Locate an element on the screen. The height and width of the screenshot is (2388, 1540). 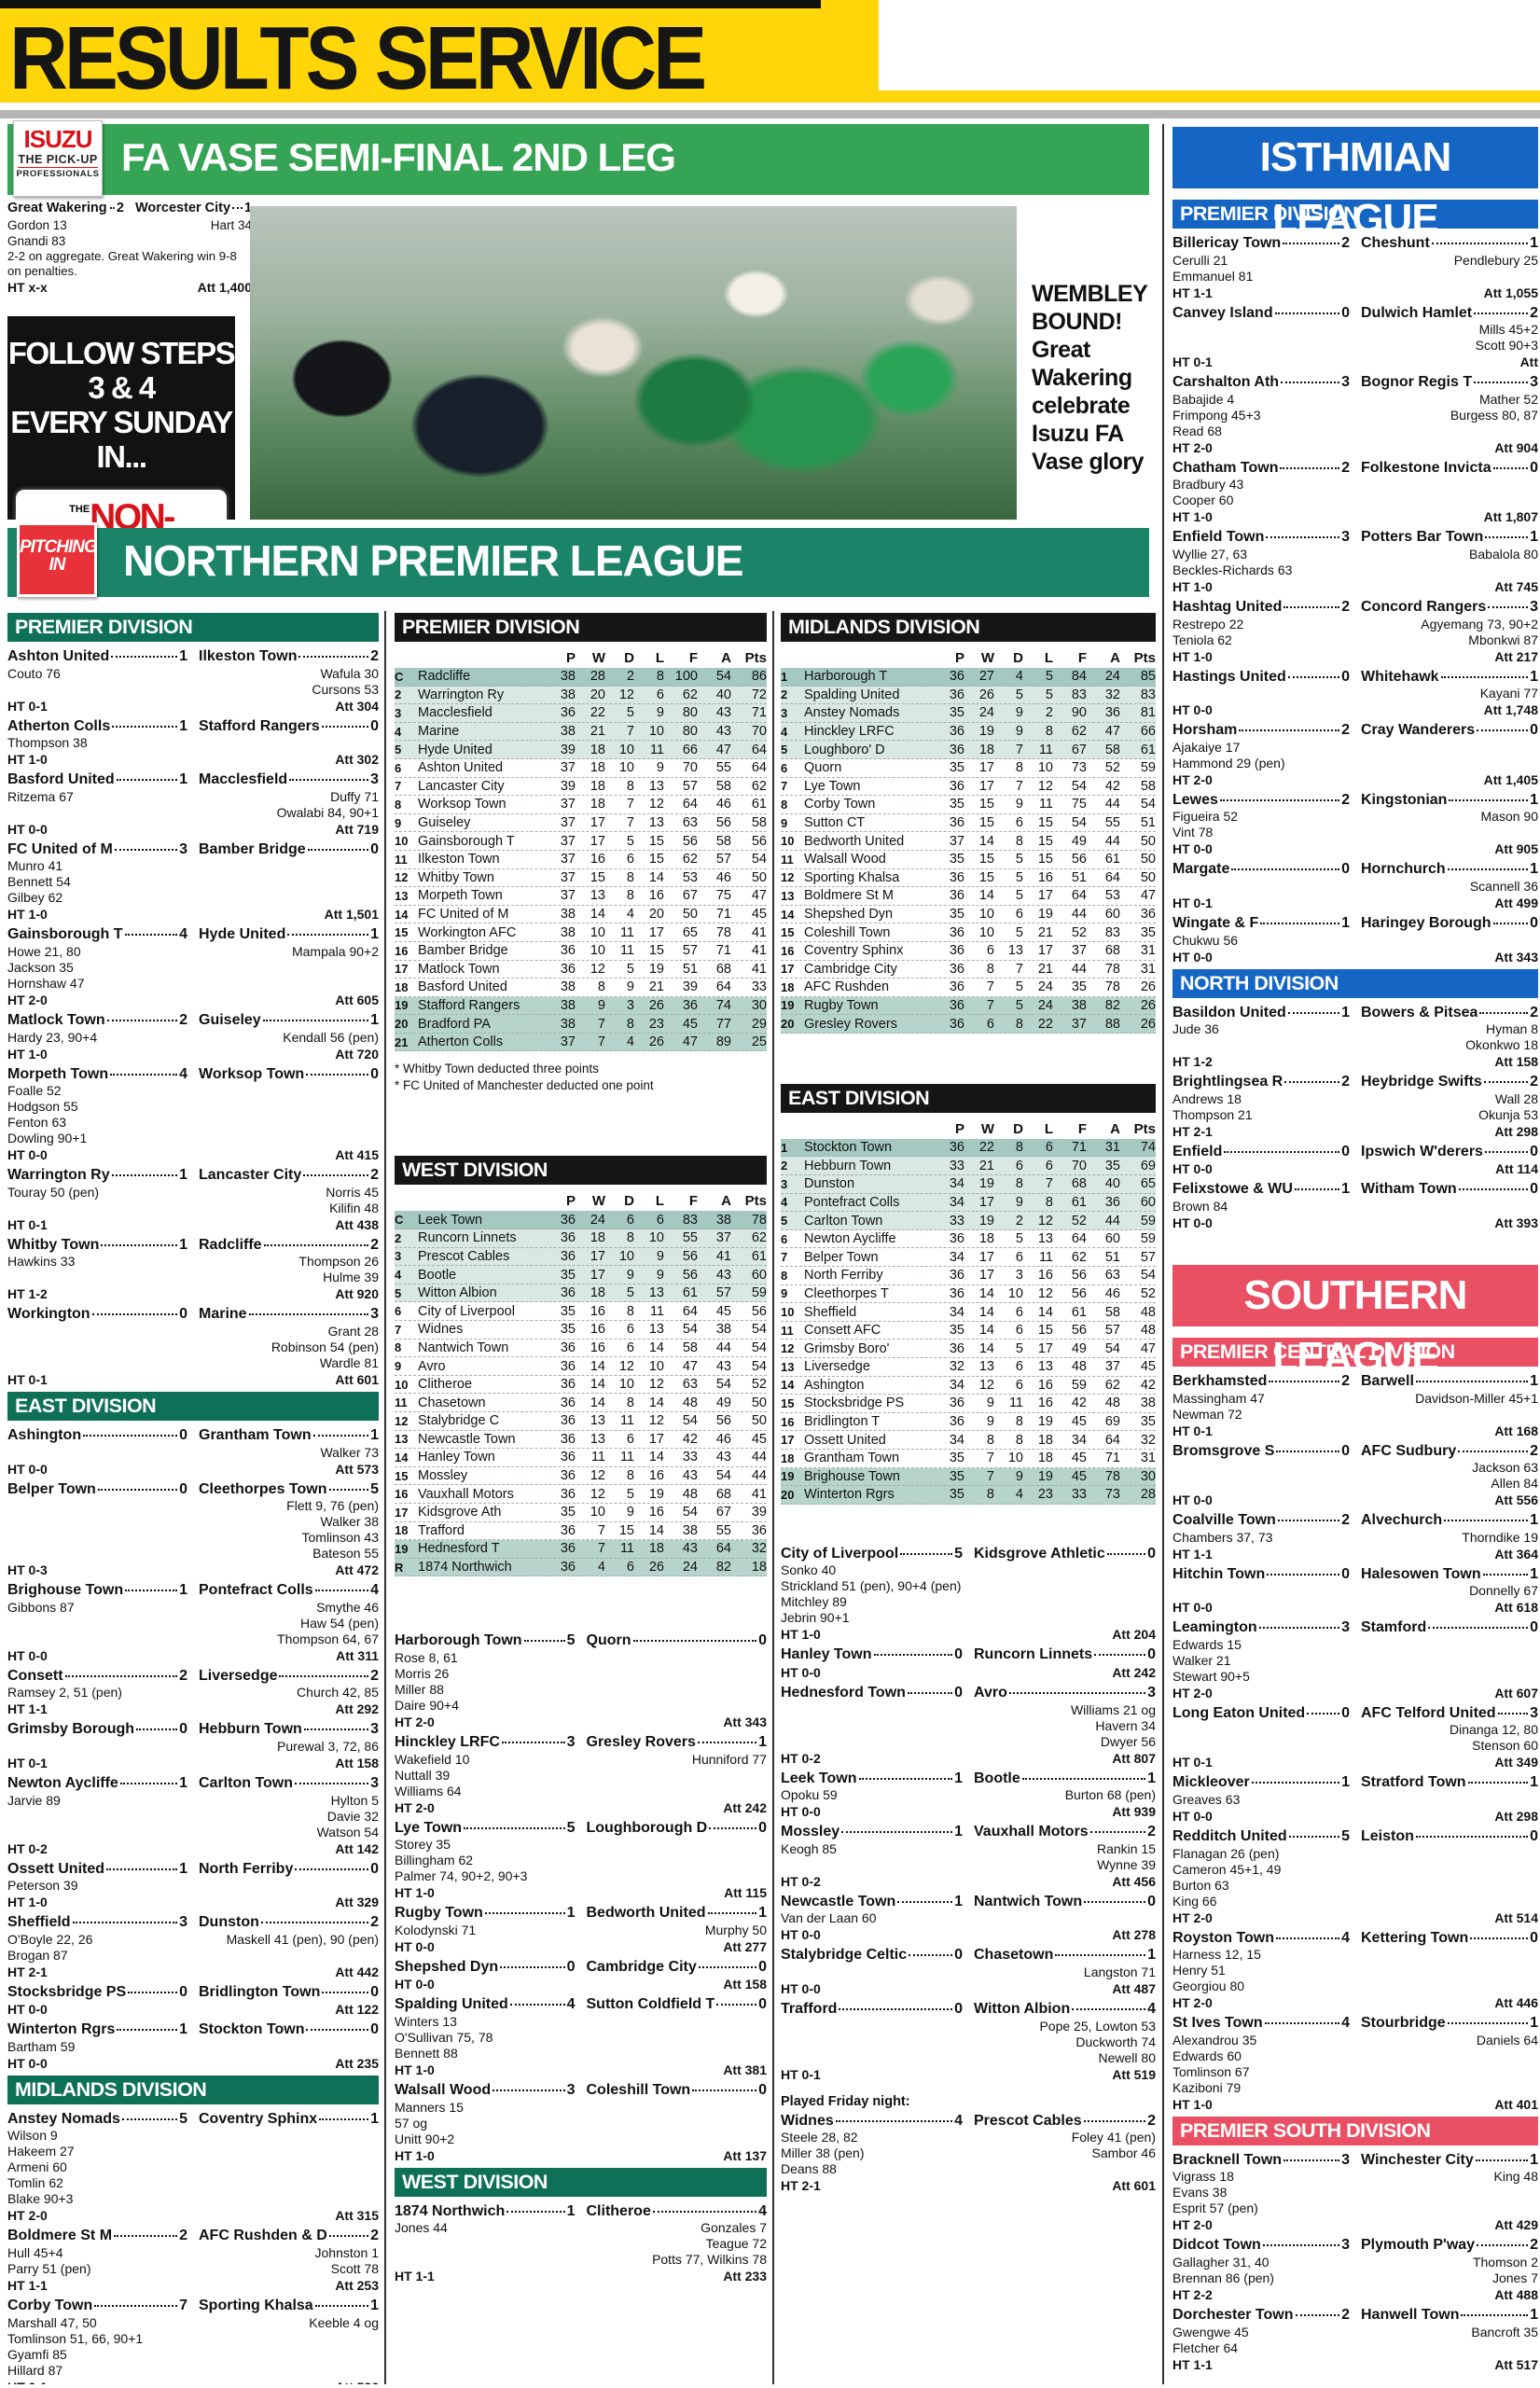
stat-value: 10 is located at coordinates (986, 915).